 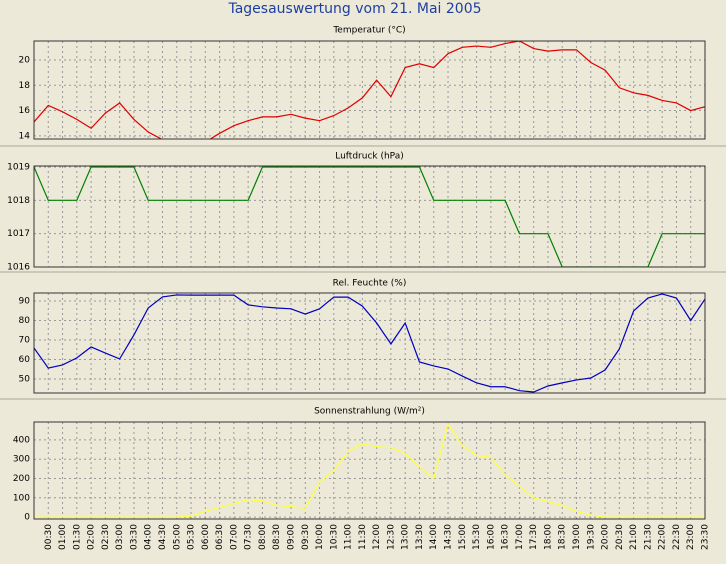 I want to click on x-tick-label: 07:30, so click(x=249, y=537).